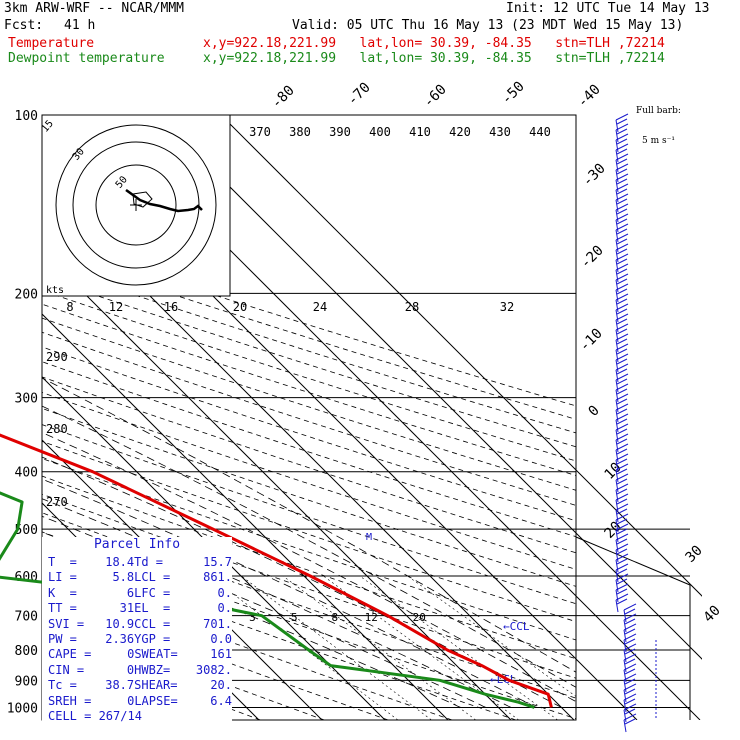 The height and width of the screenshot is (740, 740). I want to click on parcel-row: SREH = 0 LAPSE= 6.4, so click(137, 701).